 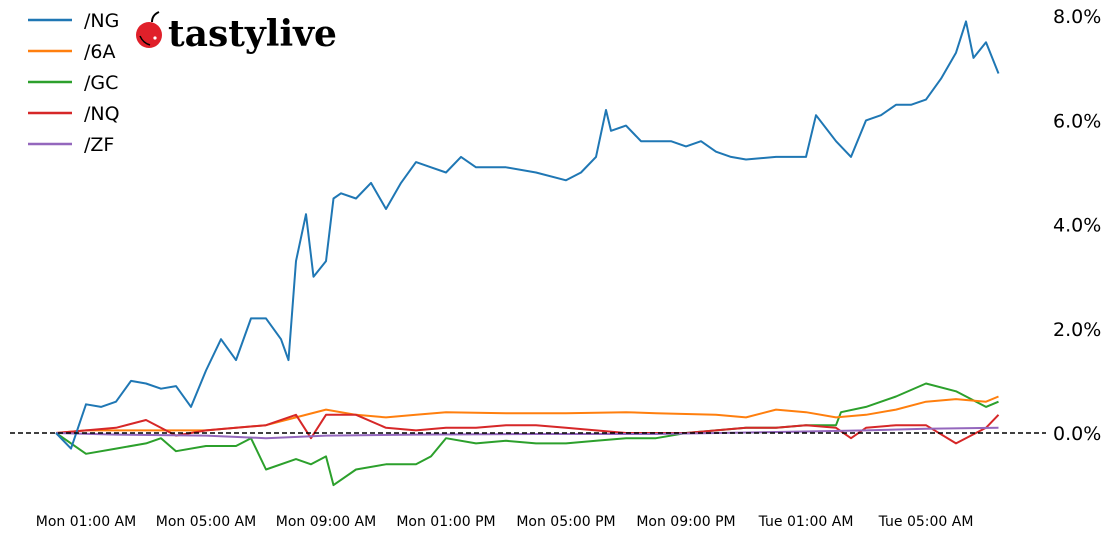 What do you see at coordinates (1077, 121) in the screenshot?
I see `y-tick-label: 6.0%` at bounding box center [1077, 121].